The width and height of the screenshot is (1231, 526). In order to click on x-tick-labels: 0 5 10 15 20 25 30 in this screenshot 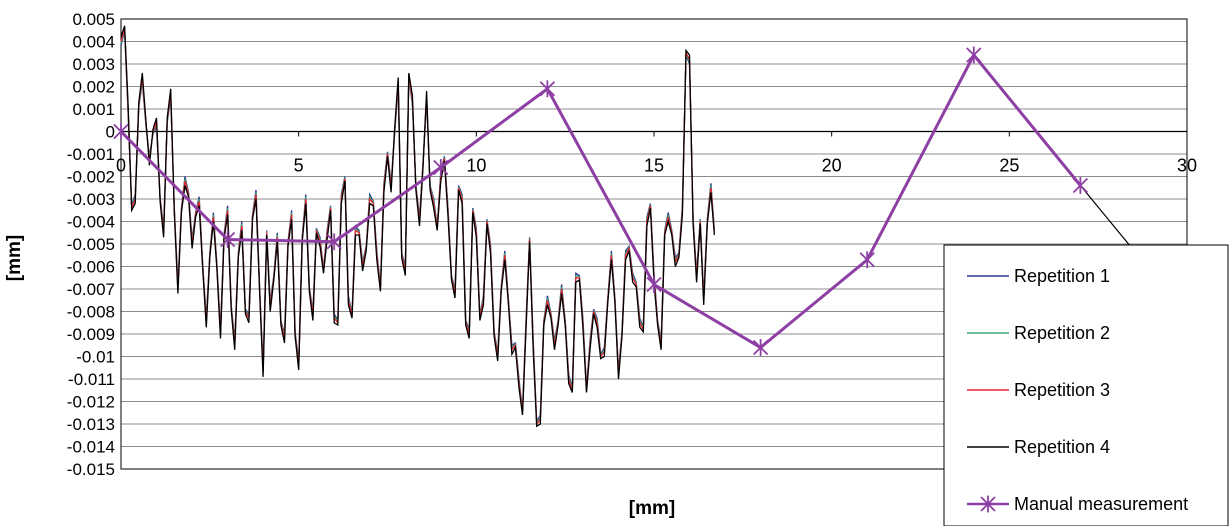, I will do `click(656, 166)`.